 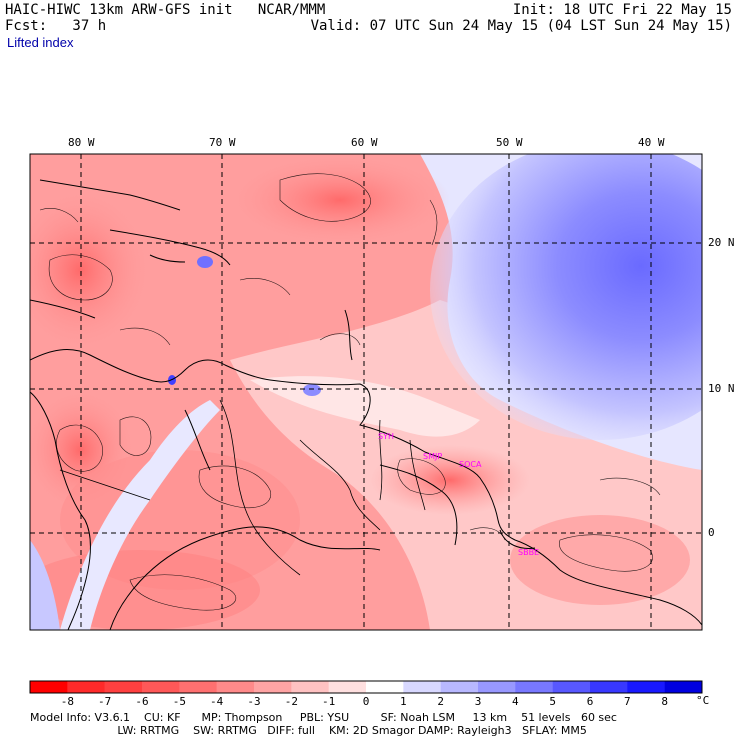 I want to click on lon-label: 70 W, so click(x=222, y=142).